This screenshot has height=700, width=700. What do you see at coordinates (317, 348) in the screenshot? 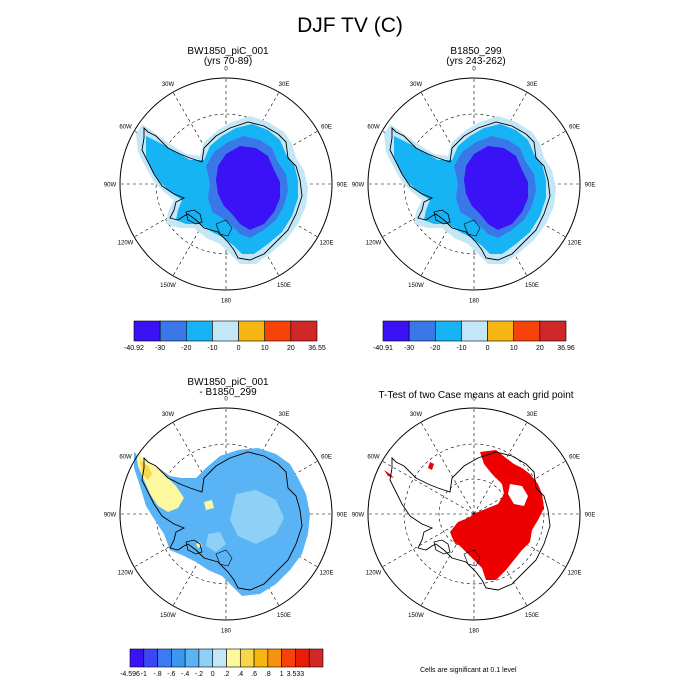
I see `colorbar-label: 36.55` at bounding box center [317, 348].